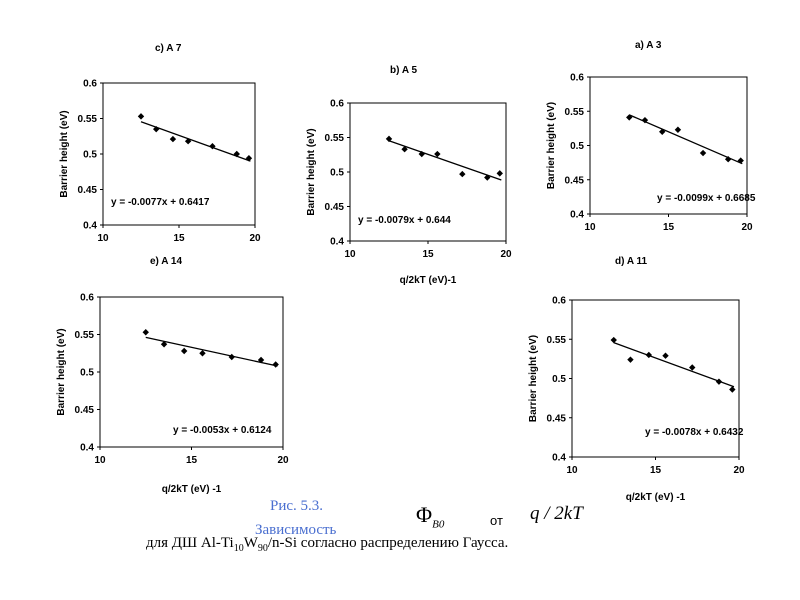 Image resolution: width=800 pixels, height=600 pixels. What do you see at coordinates (222, 430) in the screenshot?
I see `trendline-equation: y = -0.0053x + 0.6124` at bounding box center [222, 430].